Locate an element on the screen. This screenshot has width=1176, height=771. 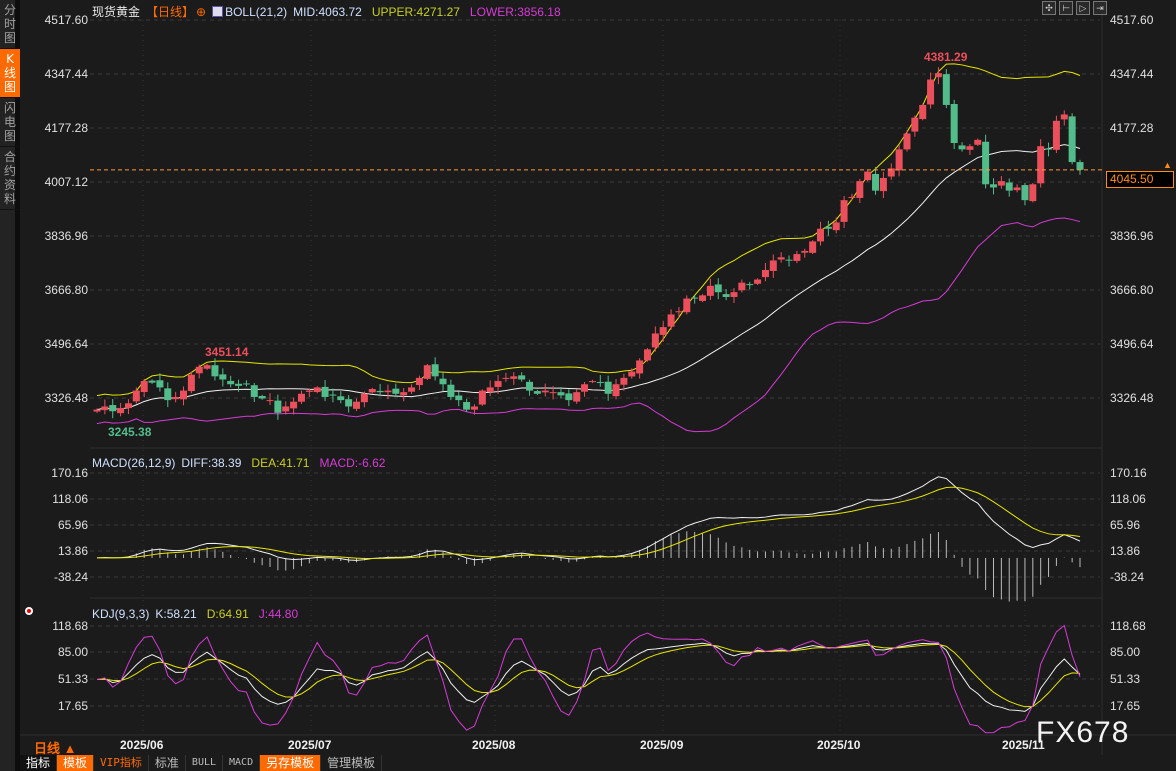
y-tick-label: 118.06 is located at coordinates (70, 499).